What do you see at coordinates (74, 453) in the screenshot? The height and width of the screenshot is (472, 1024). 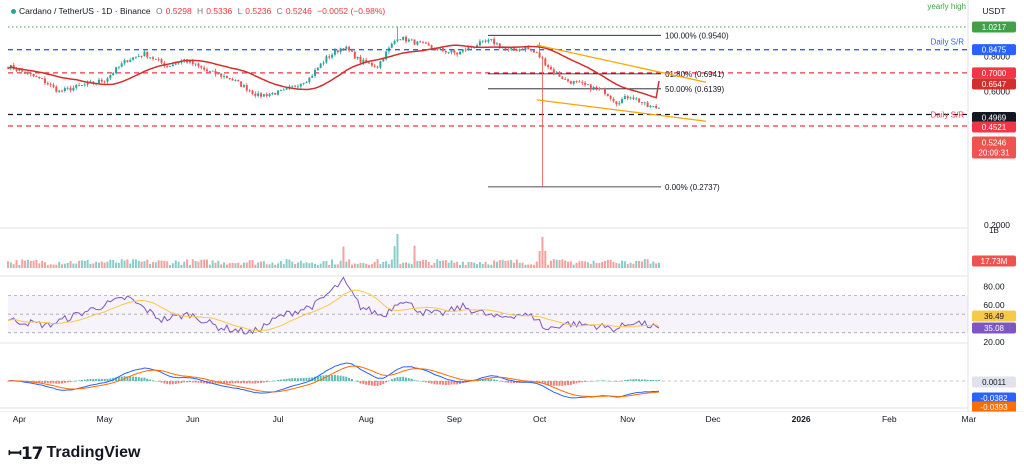 I see `tradingview-logo: ꟷ17 TradingView` at bounding box center [74, 453].